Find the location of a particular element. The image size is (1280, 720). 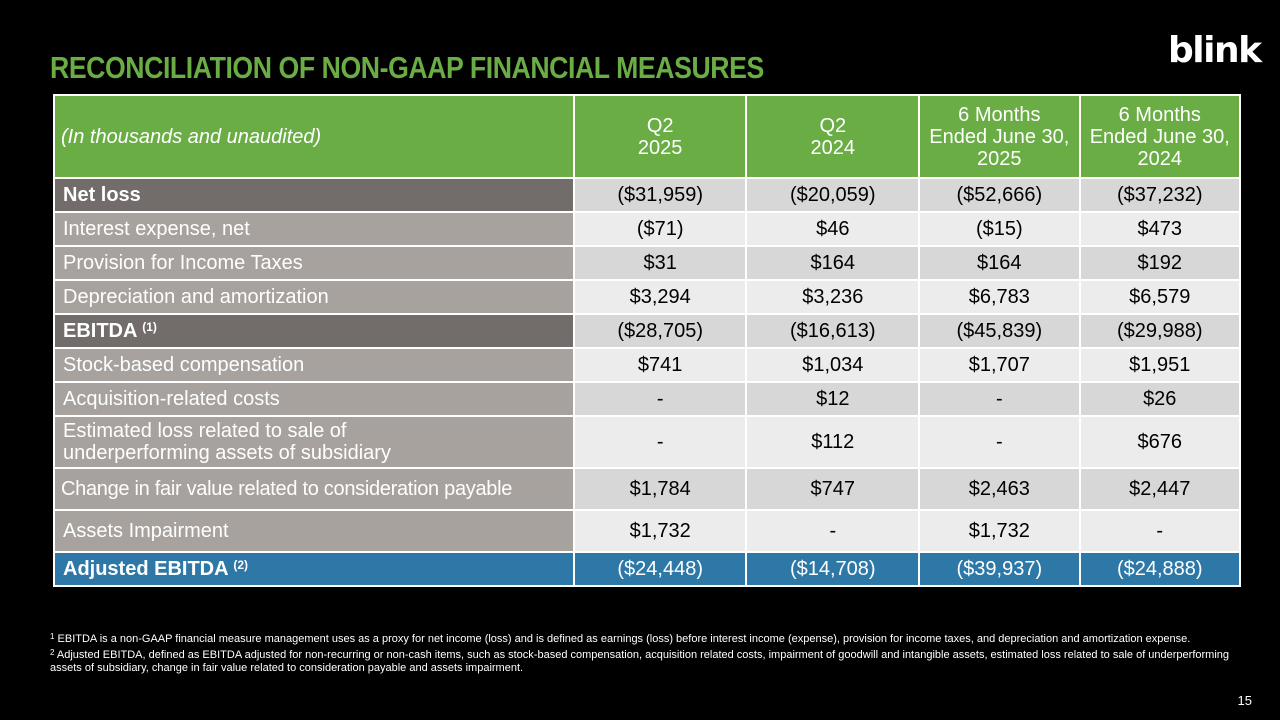

cell-value: $3,236 is located at coordinates (833, 297).